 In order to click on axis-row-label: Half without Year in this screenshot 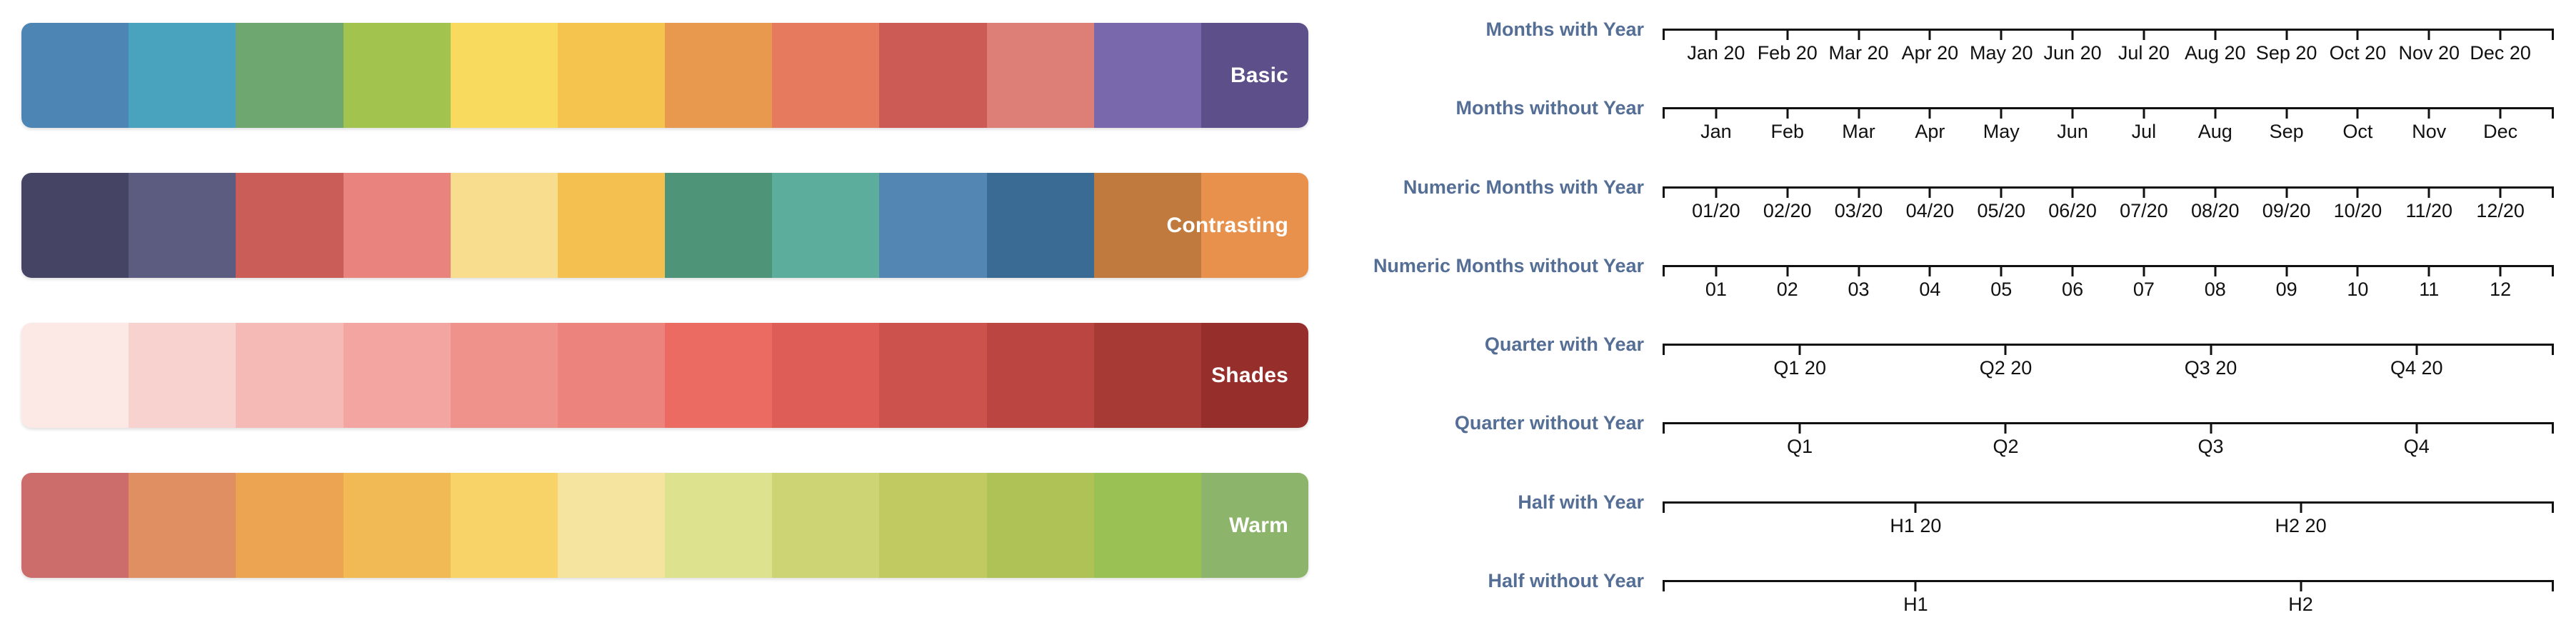, I will do `click(1566, 581)`.